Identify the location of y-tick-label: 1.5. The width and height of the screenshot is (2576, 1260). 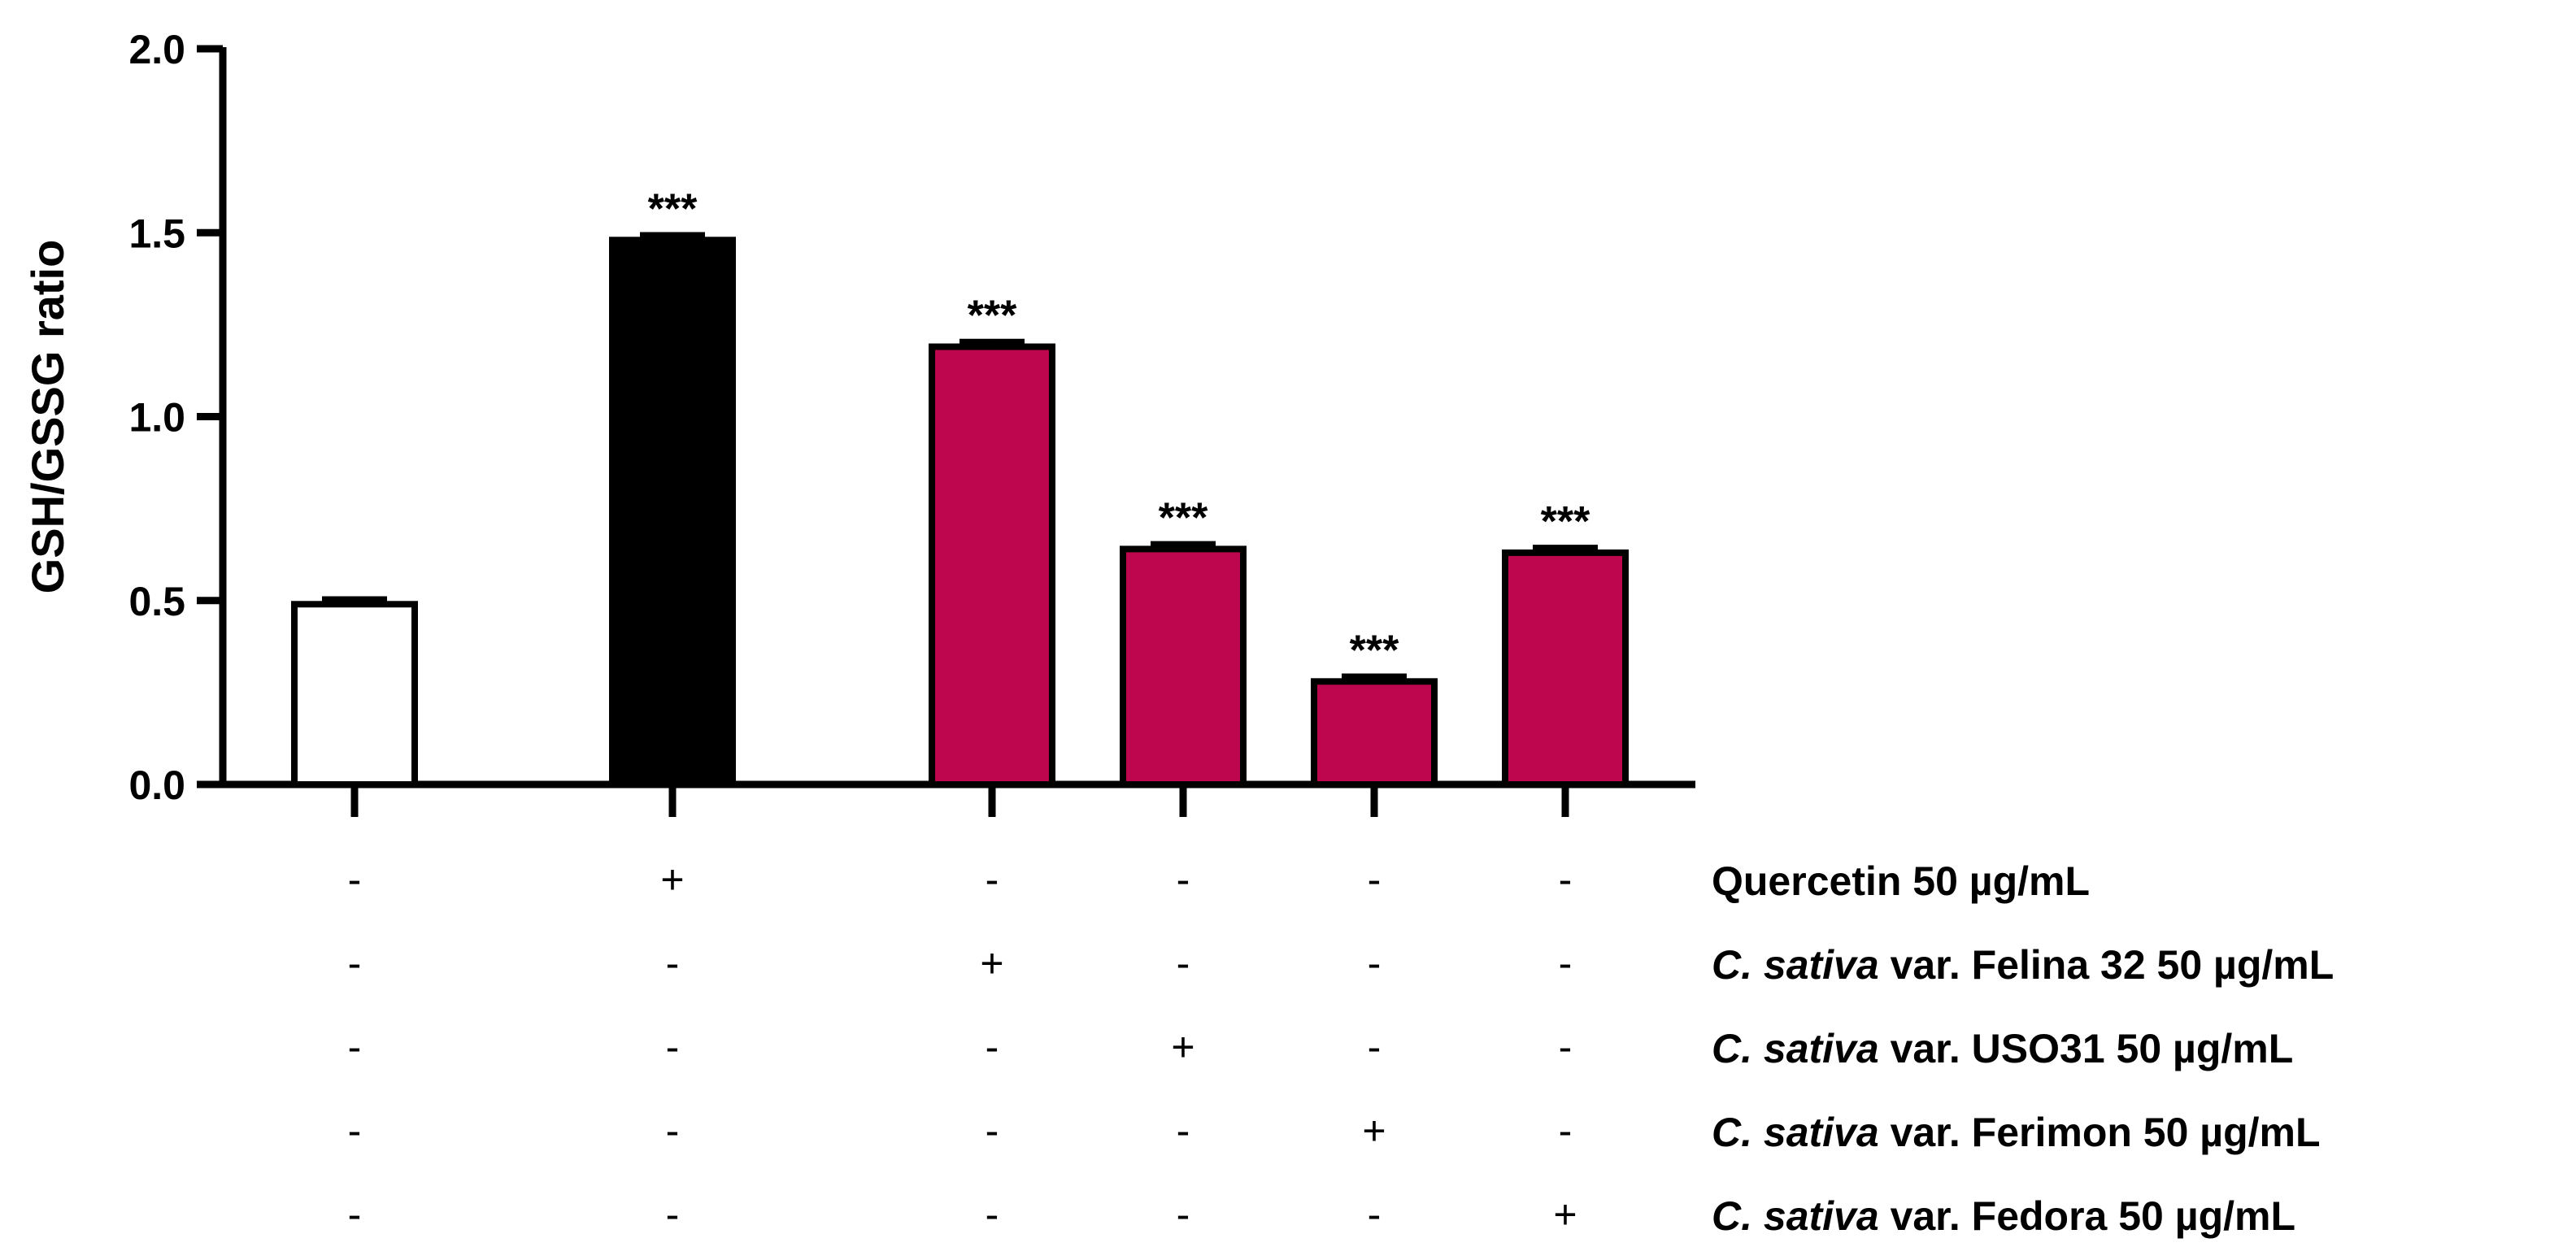
(157, 233).